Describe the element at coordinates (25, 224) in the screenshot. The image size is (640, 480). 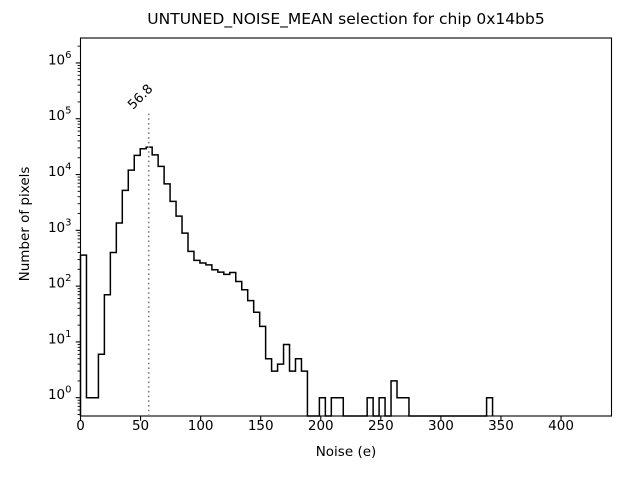
I see `y-axis-label: Number of pixels` at that location.